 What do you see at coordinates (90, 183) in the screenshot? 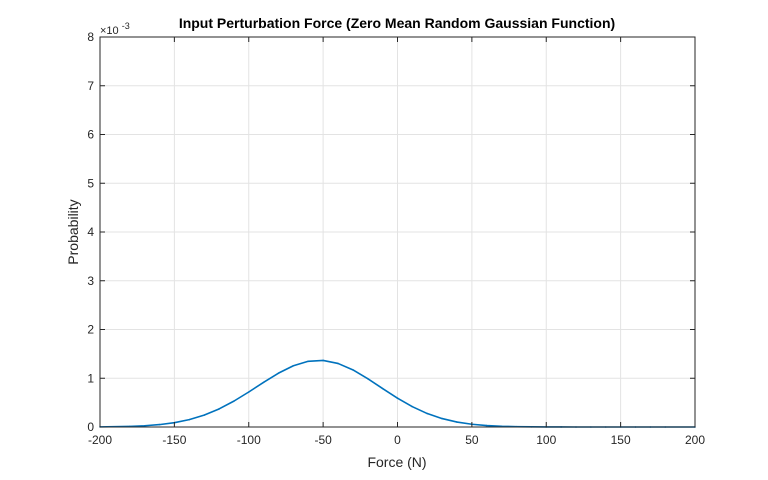
I see `y-tick-label: 5` at bounding box center [90, 183].